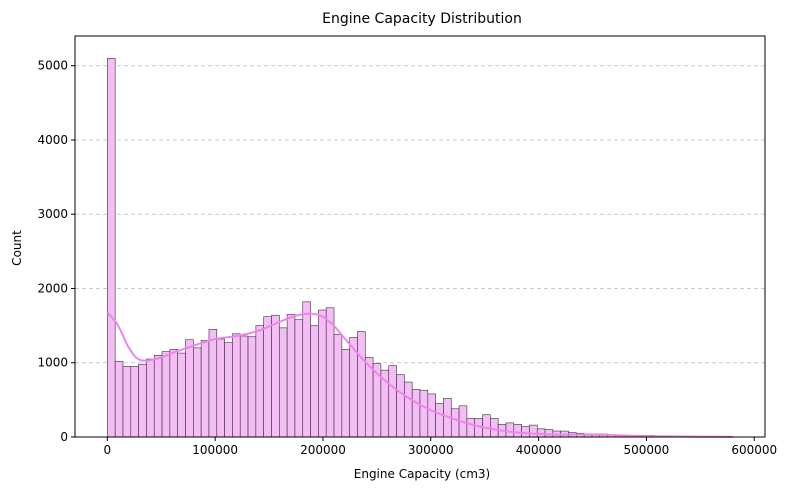  What do you see at coordinates (323, 450) in the screenshot?
I see `x-tick-label: 200000` at bounding box center [323, 450].